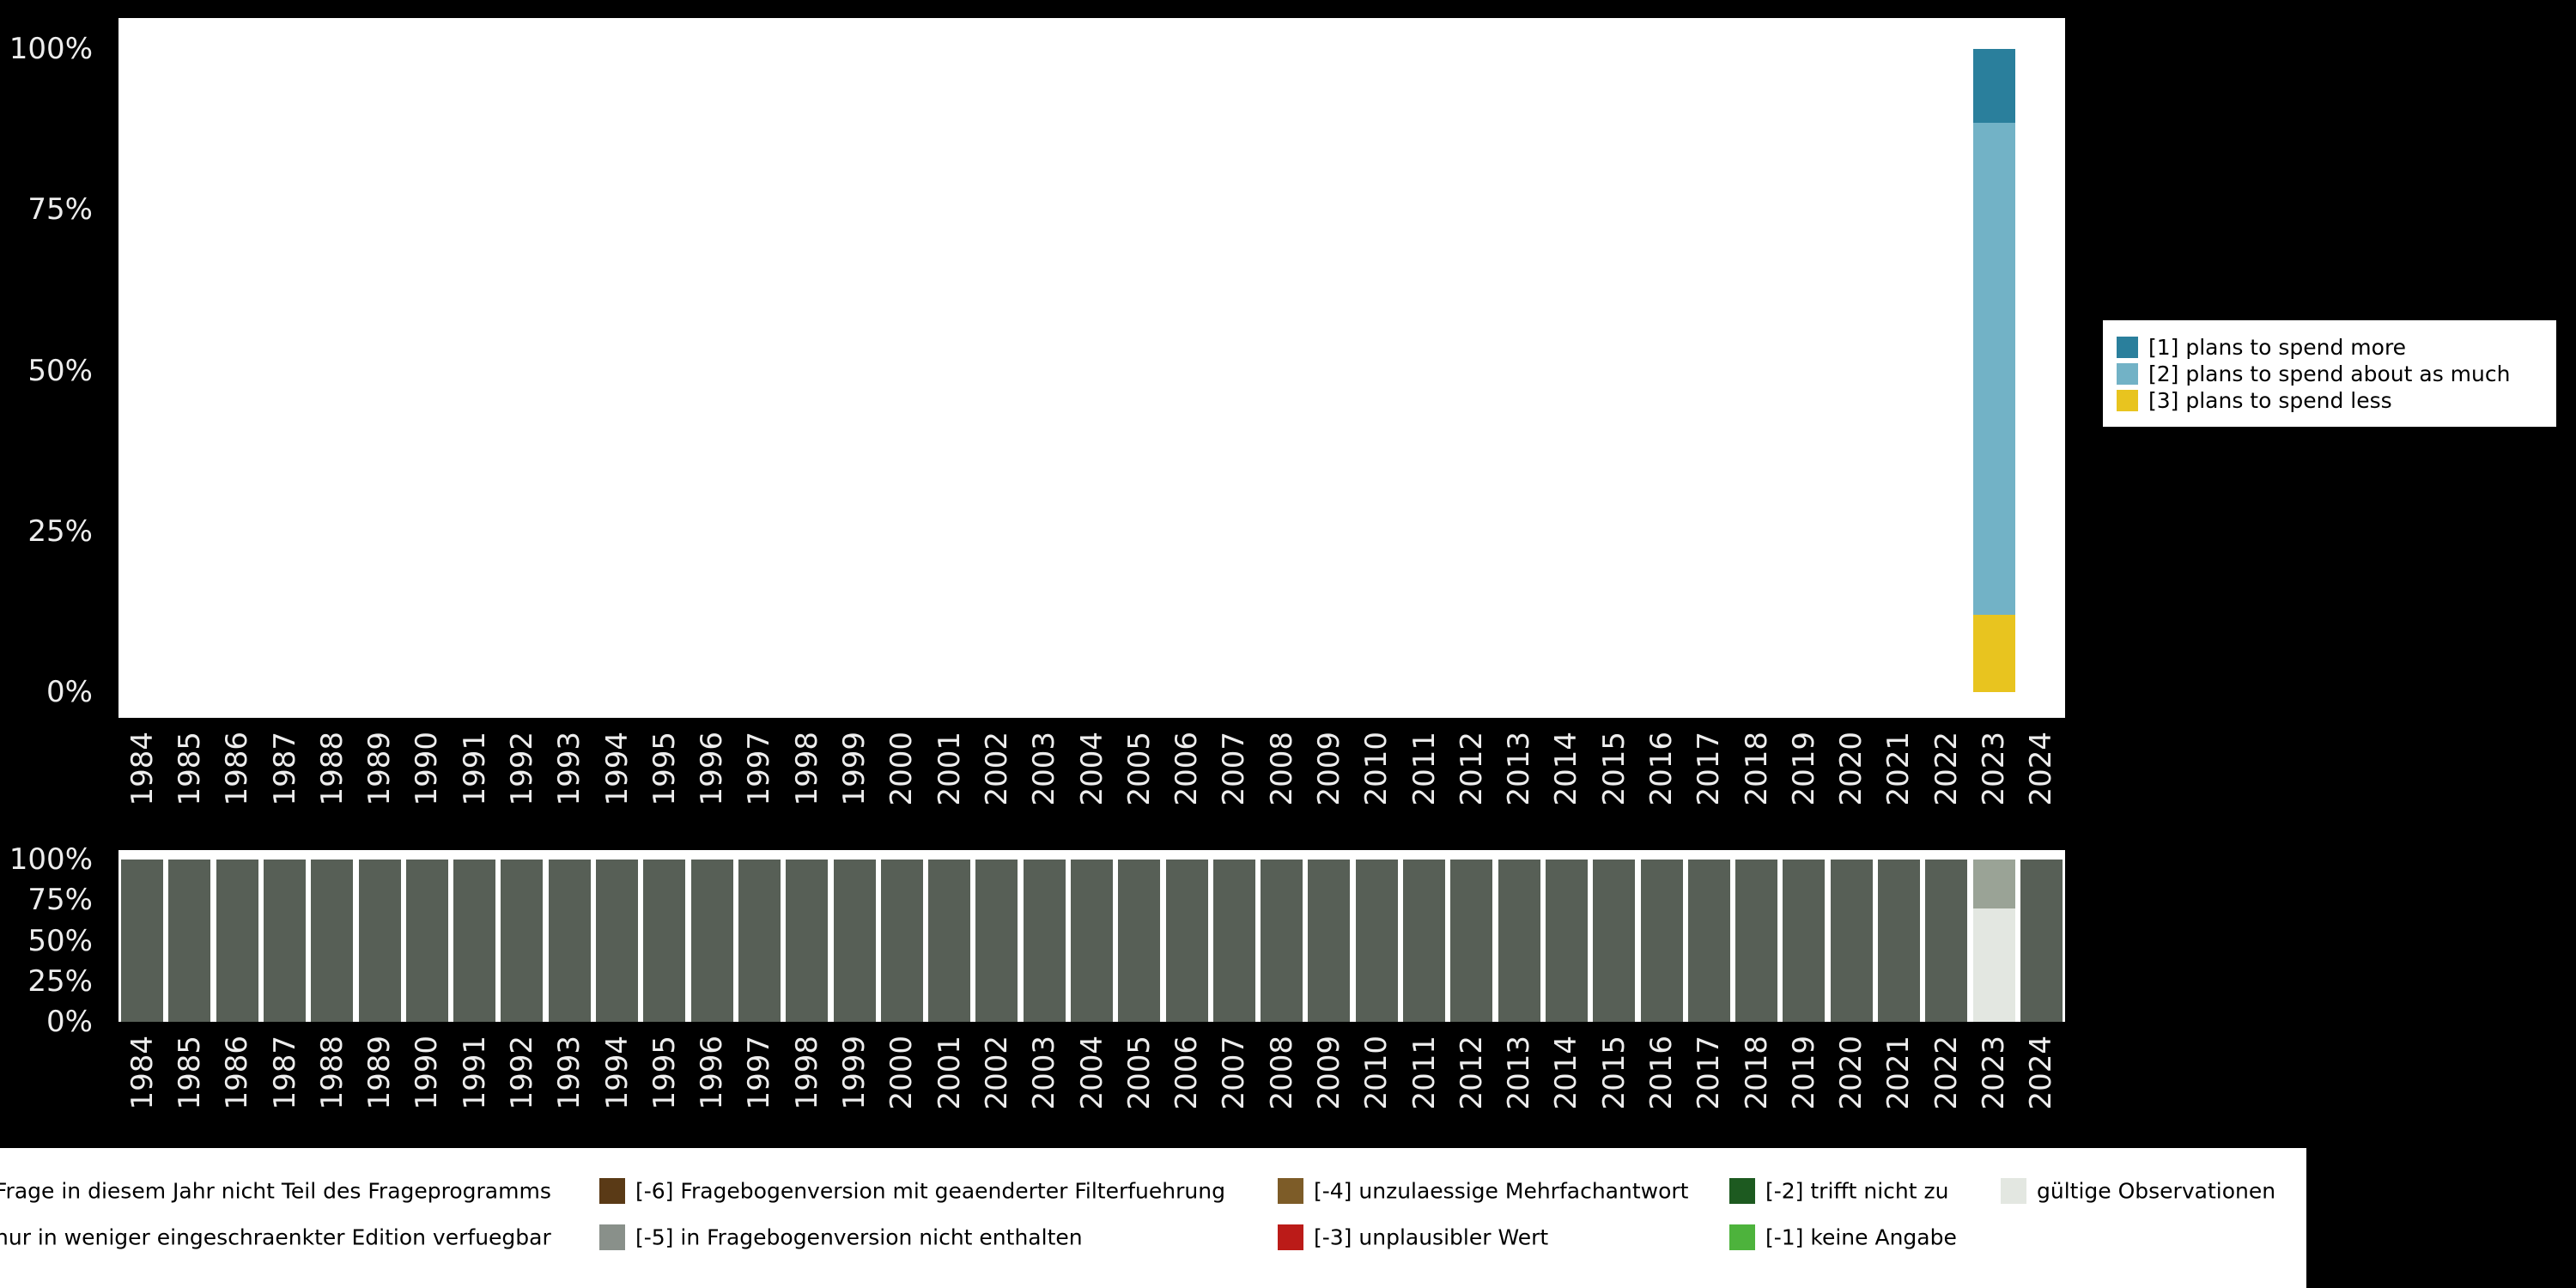  What do you see at coordinates (1519, 769) in the screenshot?
I see `top-x-axis-tick-label: 2013` at bounding box center [1519, 769].